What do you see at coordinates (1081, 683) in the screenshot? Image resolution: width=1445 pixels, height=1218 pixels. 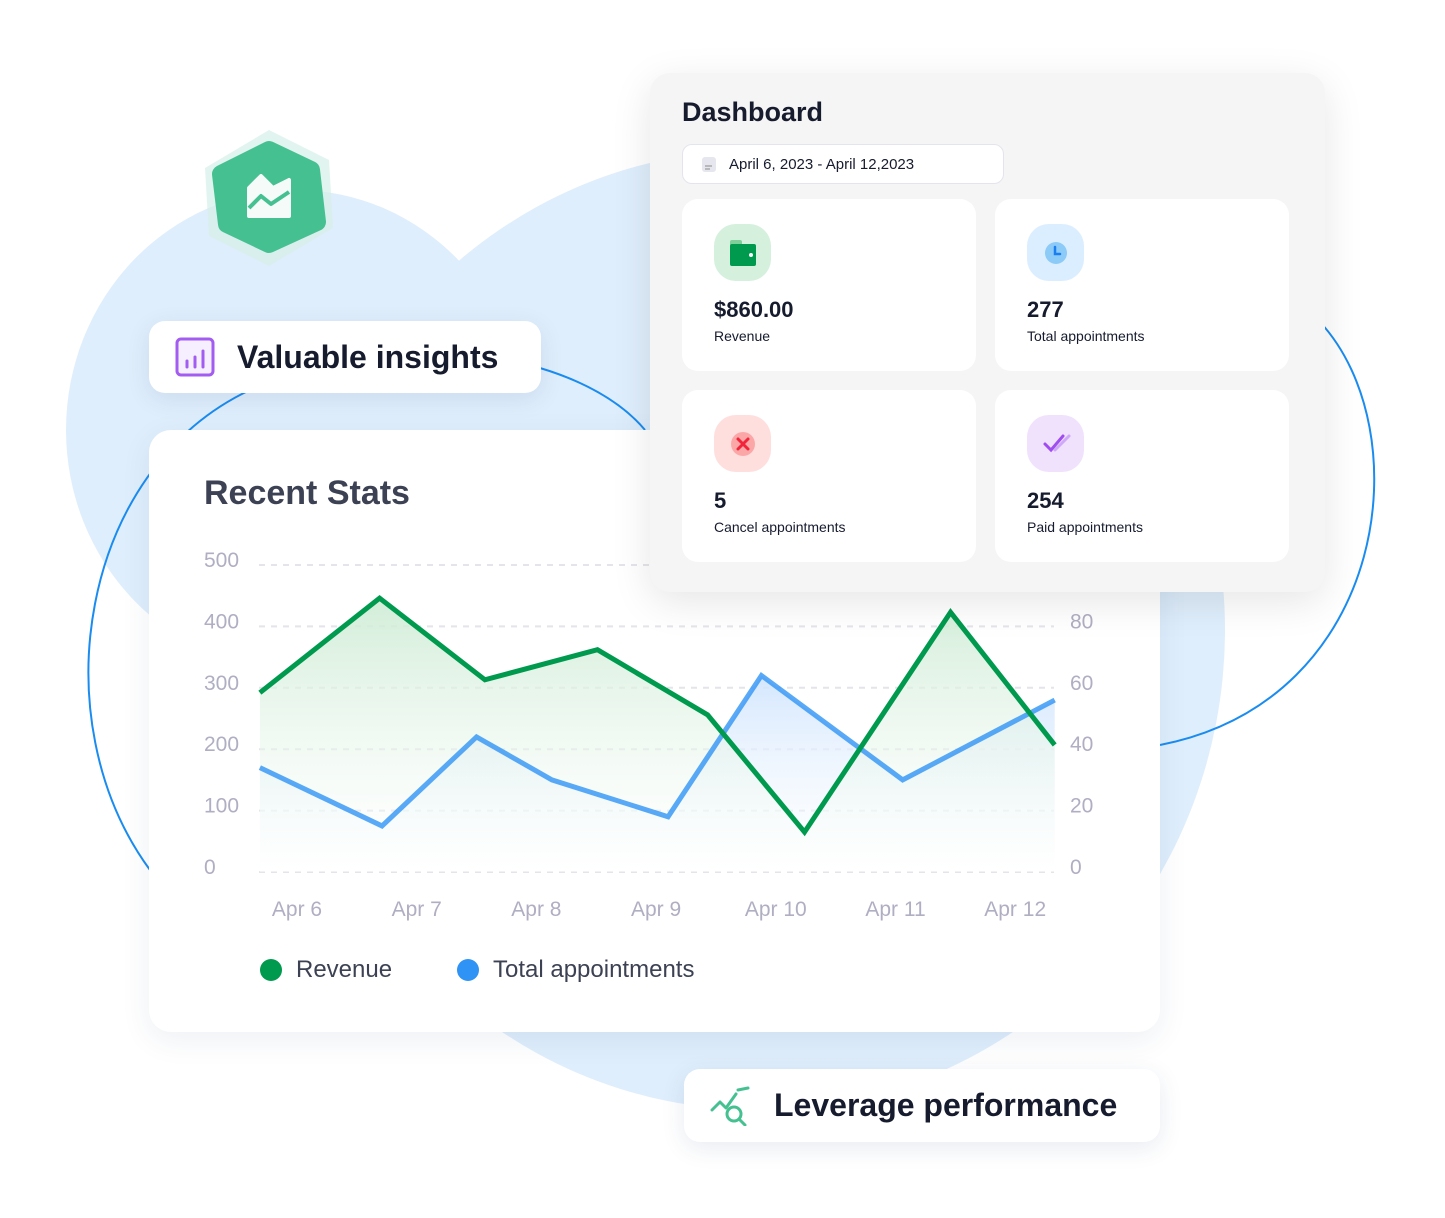 I see `right-tick-label: 60` at bounding box center [1081, 683].